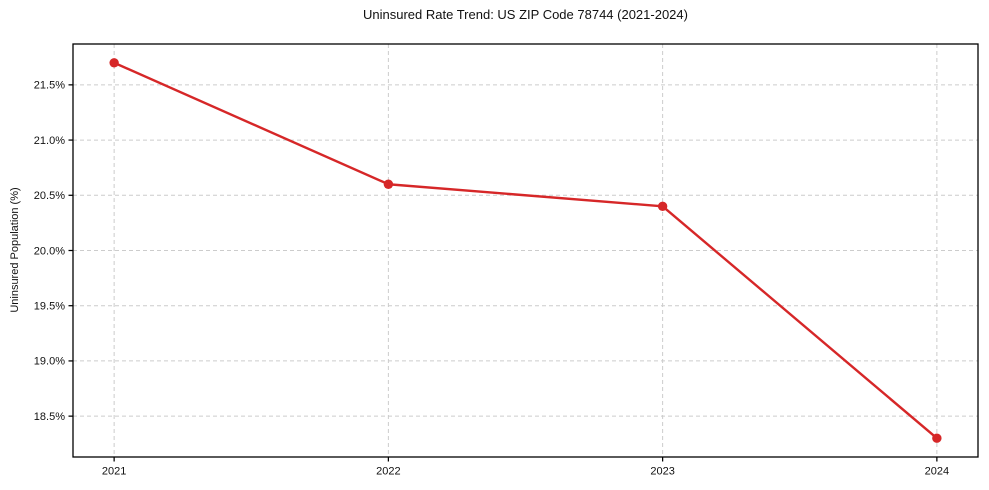 Image resolution: width=989 pixels, height=490 pixels. What do you see at coordinates (49, 196) in the screenshot?
I see `y-tick-label: 20.5%` at bounding box center [49, 196].